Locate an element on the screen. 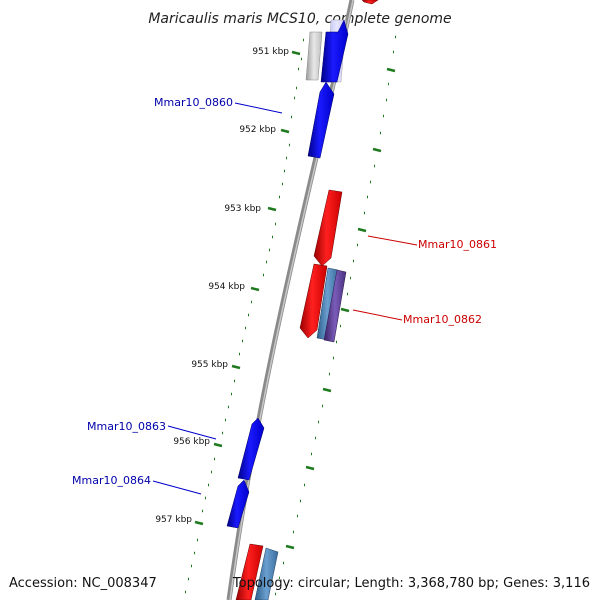 This screenshot has width=600, height=600. scale-label-954: 954 kbp is located at coordinates (226, 287).